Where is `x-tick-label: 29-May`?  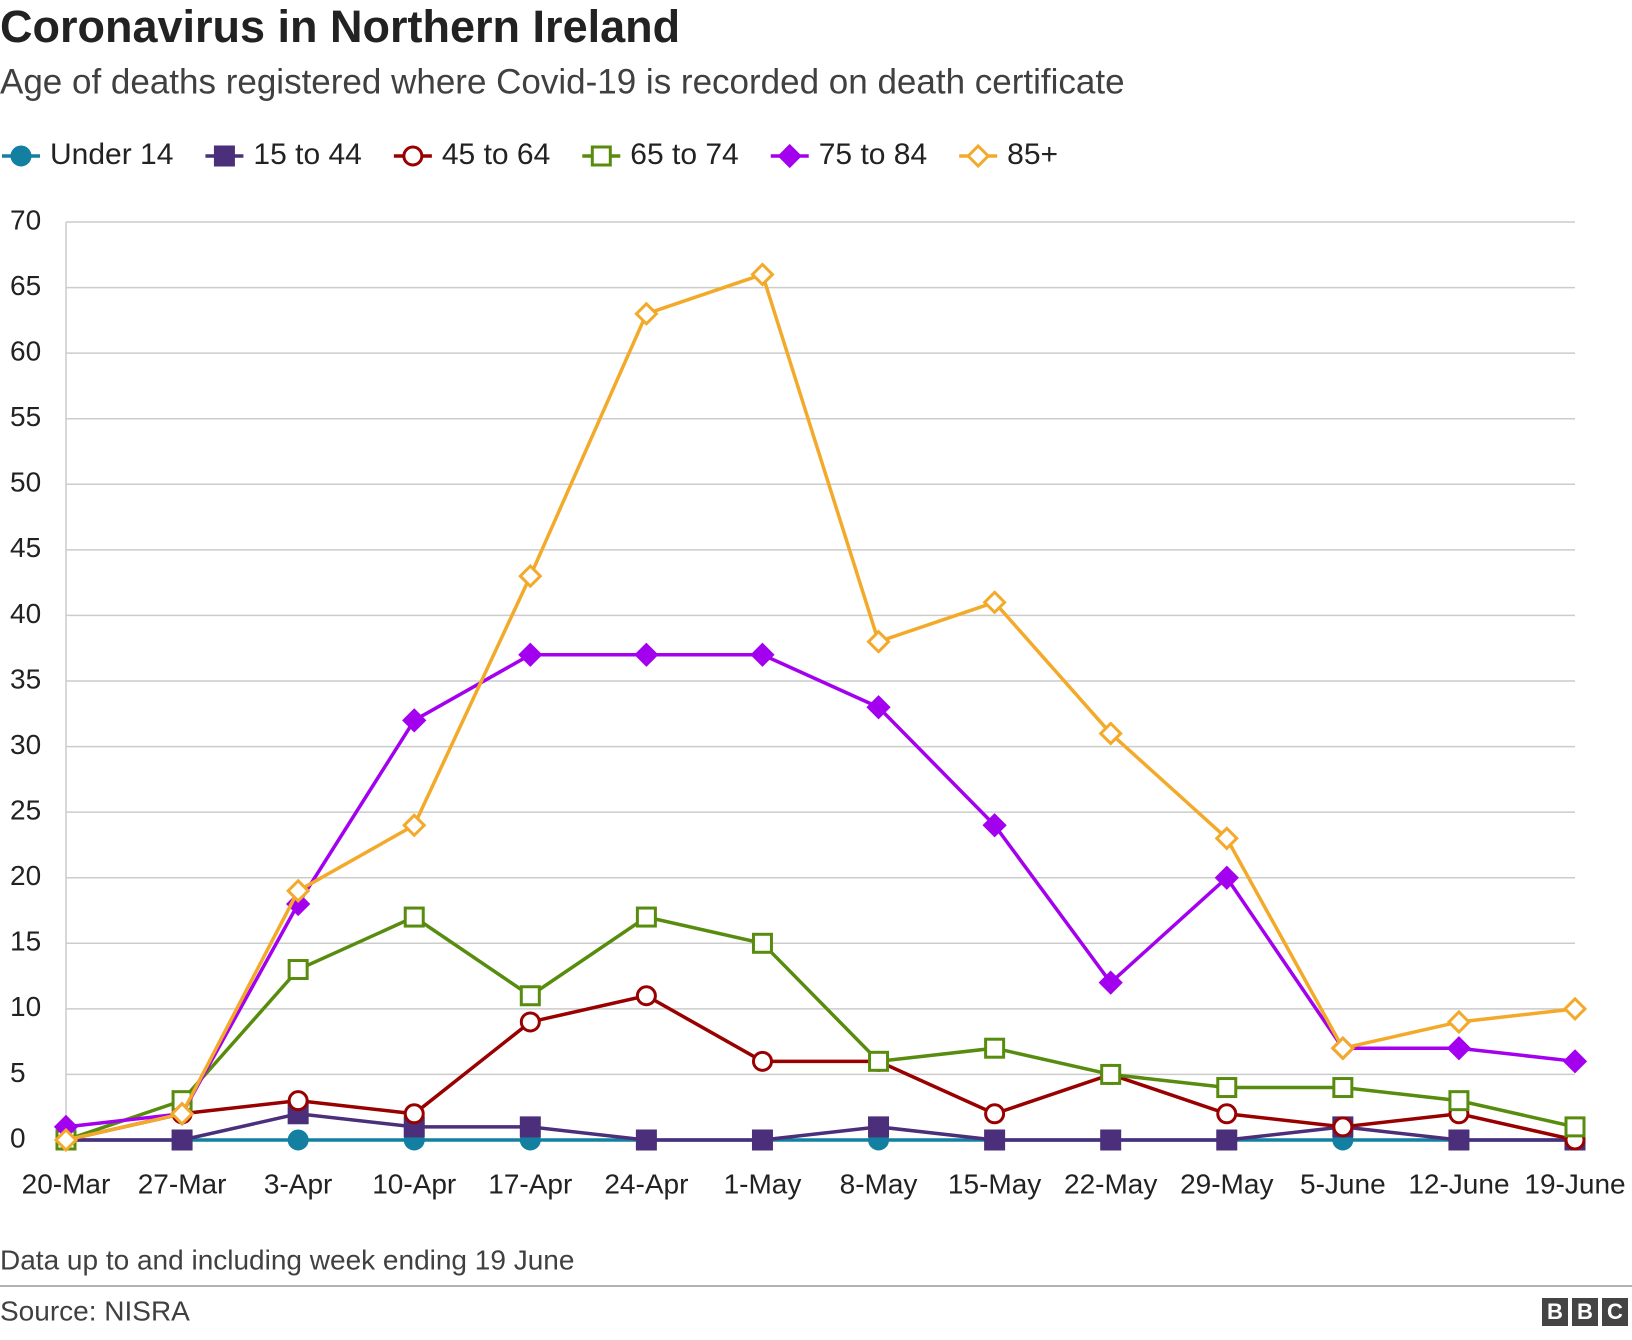
x-tick-label: 29-May is located at coordinates (1226, 1183).